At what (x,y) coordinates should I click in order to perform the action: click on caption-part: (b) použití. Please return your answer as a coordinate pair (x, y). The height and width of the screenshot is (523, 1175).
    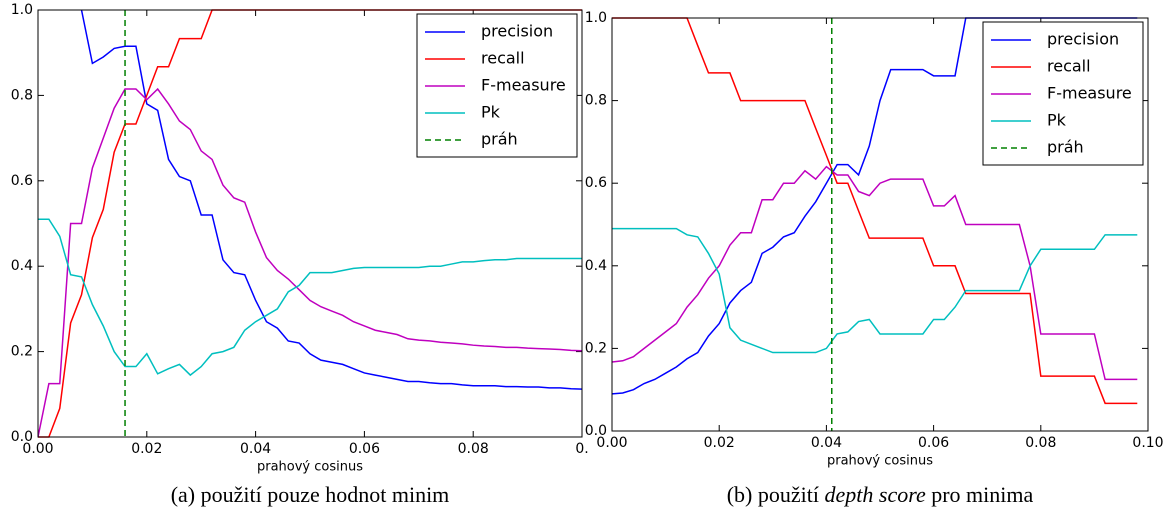
    Looking at the image, I should click on (776, 494).